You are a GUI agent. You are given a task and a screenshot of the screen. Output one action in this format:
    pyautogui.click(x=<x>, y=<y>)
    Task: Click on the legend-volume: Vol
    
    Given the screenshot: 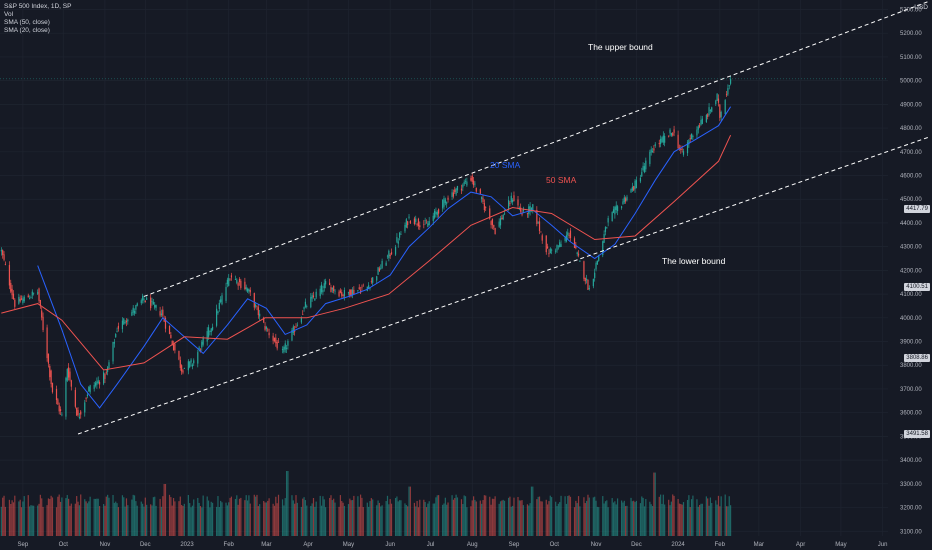 What is the action you would take?
    pyautogui.click(x=9, y=14)
    